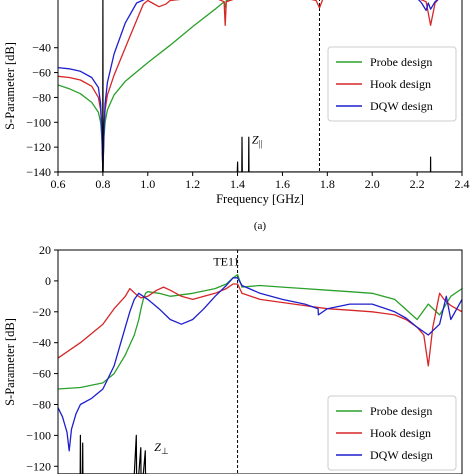 The image size is (474, 474). What do you see at coordinates (45, 250) in the screenshot?
I see `chart-b-y-tick-label: 20` at bounding box center [45, 250].